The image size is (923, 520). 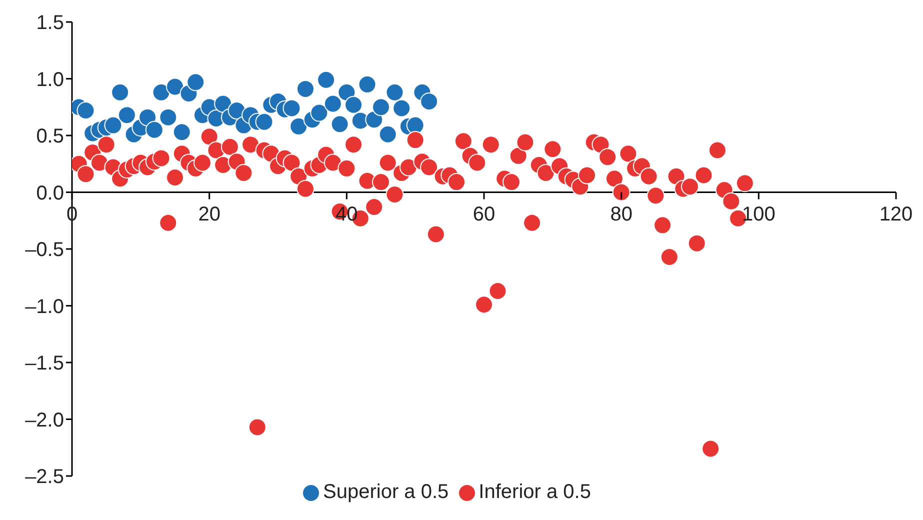 What do you see at coordinates (44, 307) in the screenshot?
I see `y-tick-label: –1.0` at bounding box center [44, 307].